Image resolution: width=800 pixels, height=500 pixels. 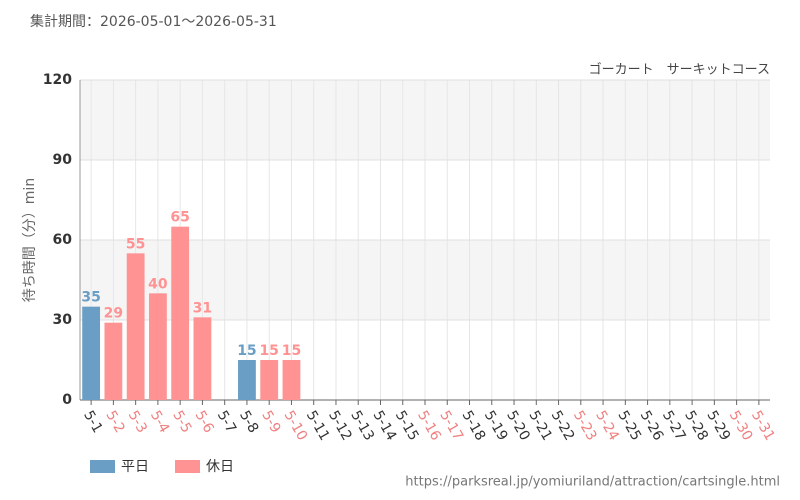 What do you see at coordinates (135, 244) in the screenshot?
I see `value-label: 55` at bounding box center [135, 244].